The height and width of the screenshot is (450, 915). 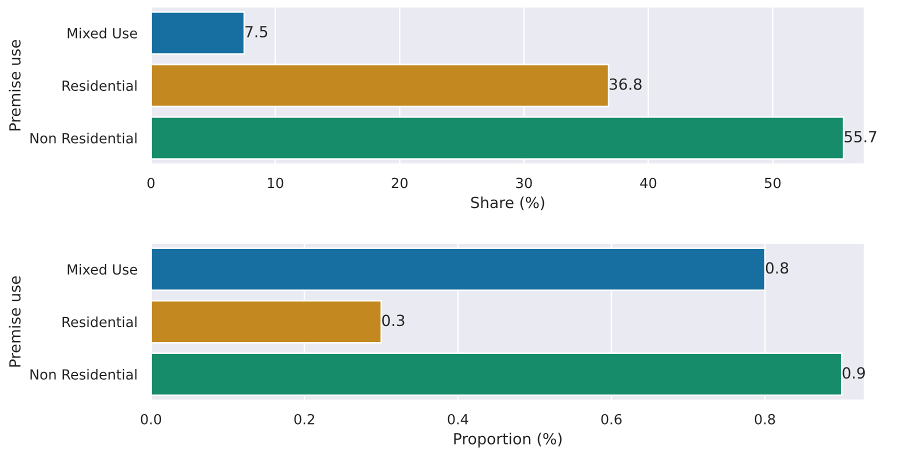 What do you see at coordinates (777, 268) in the screenshot?
I see `data-label: 0.8` at bounding box center [777, 268].